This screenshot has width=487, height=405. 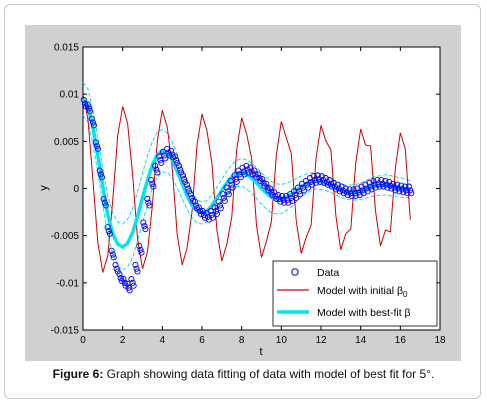 What do you see at coordinates (78, 374) in the screenshot?
I see `caption-figure-number: Figure 6:` at bounding box center [78, 374].